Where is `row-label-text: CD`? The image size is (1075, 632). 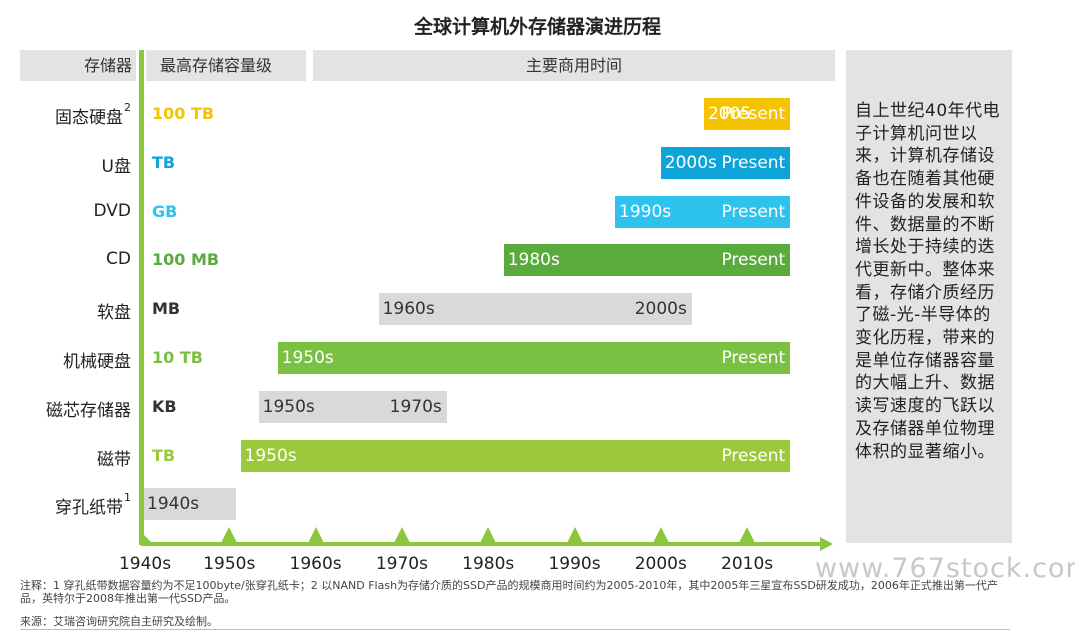 row-label-text: CD is located at coordinates (118, 259).